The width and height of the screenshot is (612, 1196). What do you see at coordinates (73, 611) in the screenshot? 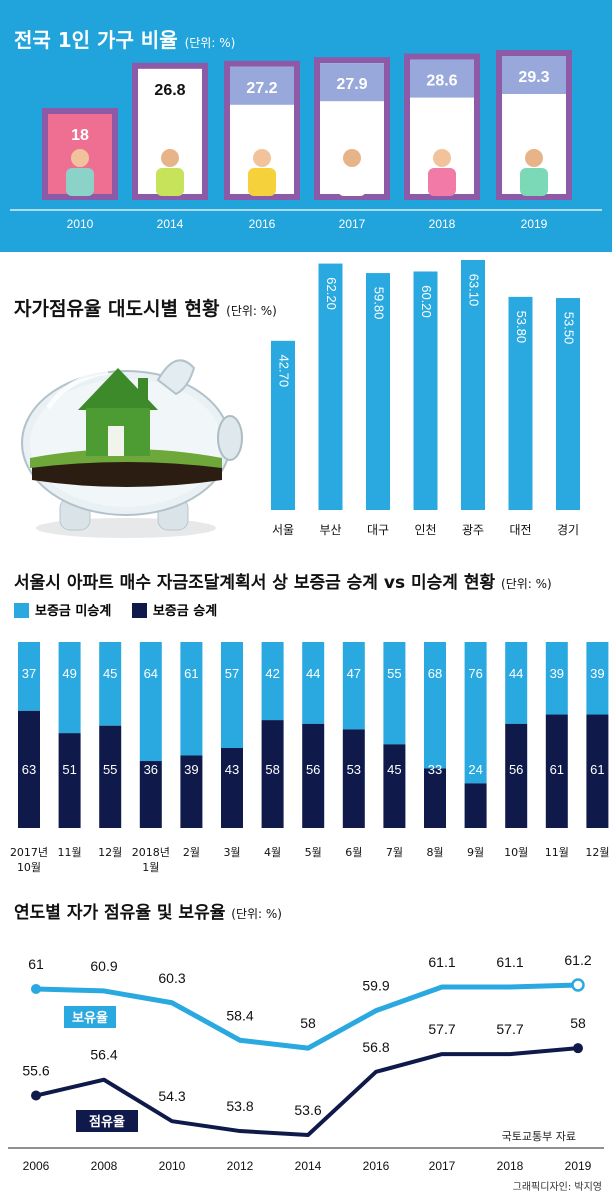
I see `legend-label-unassumed: 보증금 미승계` at bounding box center [73, 611].